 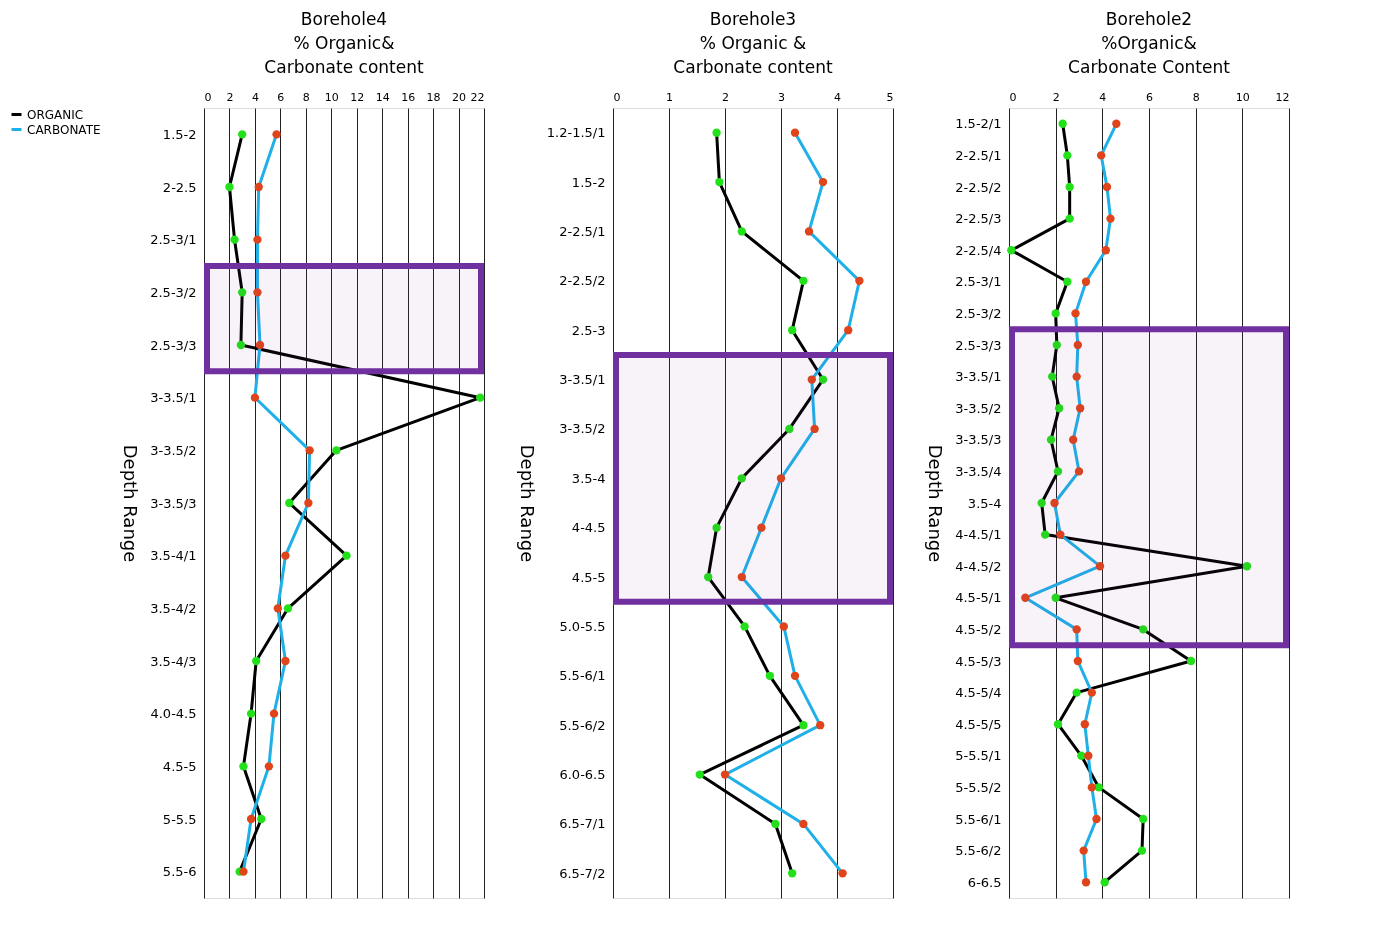 What do you see at coordinates (179, 819) in the screenshot?
I see `y-tick-label: 5-5.5` at bounding box center [179, 819].